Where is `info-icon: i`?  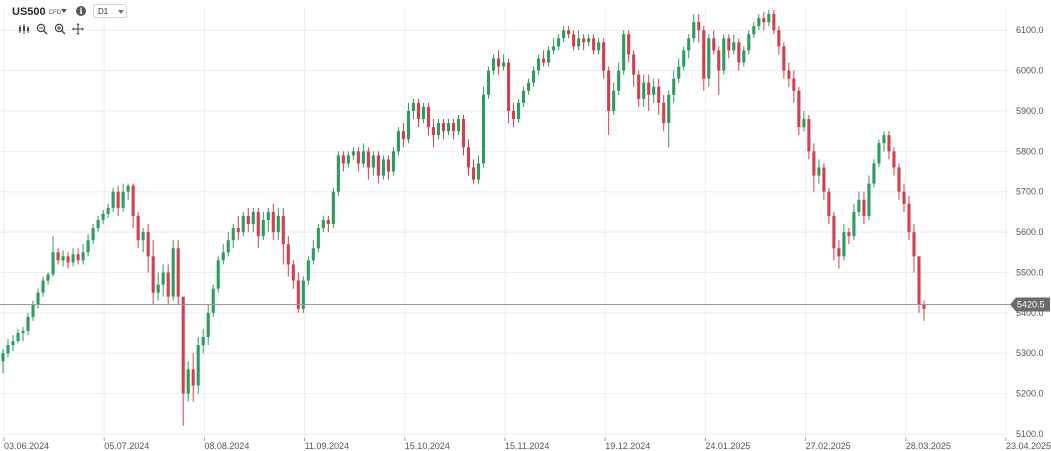
info-icon: i is located at coordinates (81, 11).